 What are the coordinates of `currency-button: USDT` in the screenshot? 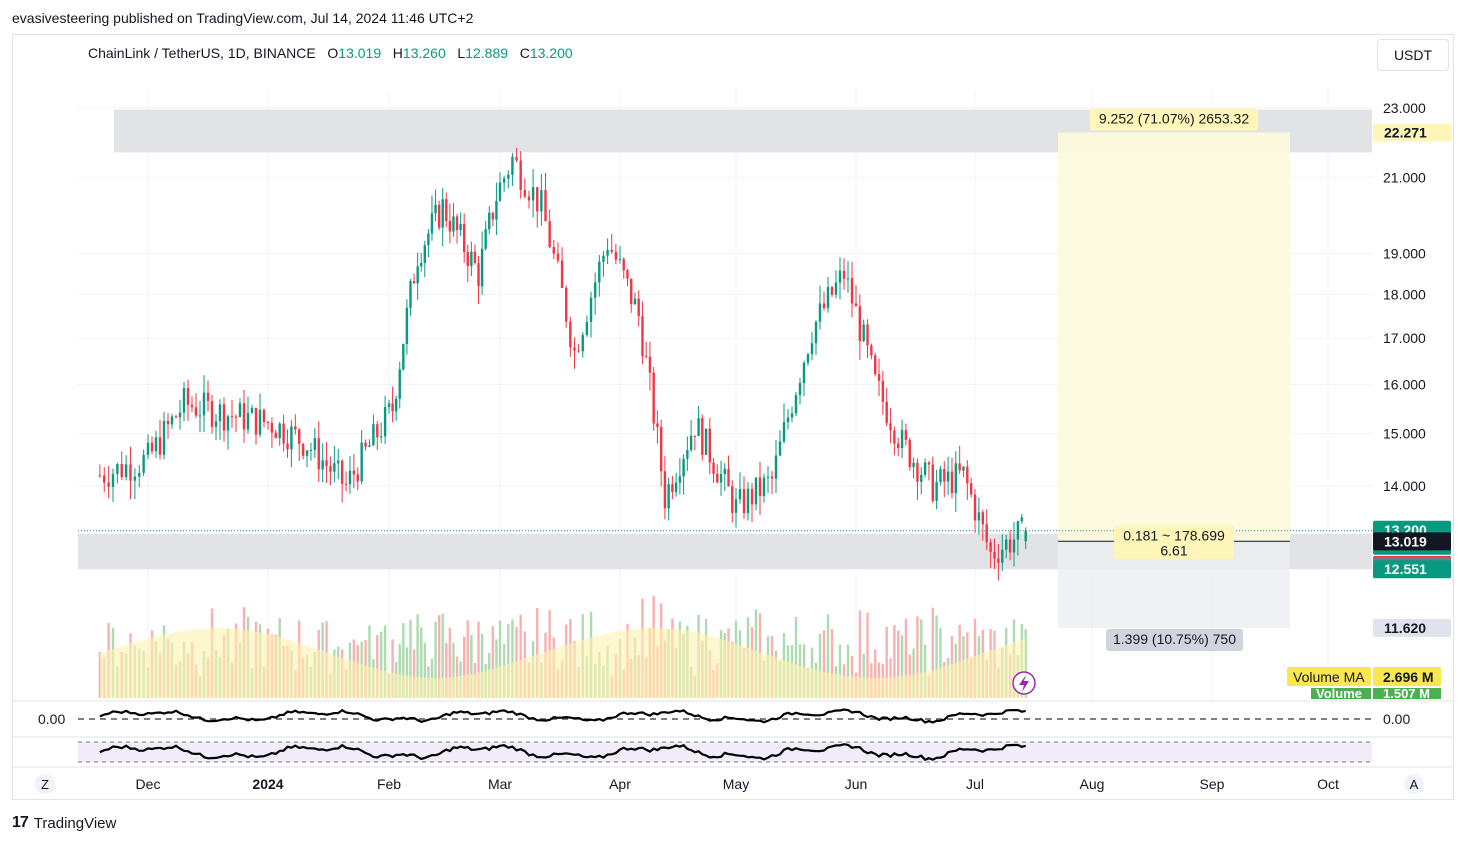 It's located at (1413, 55).